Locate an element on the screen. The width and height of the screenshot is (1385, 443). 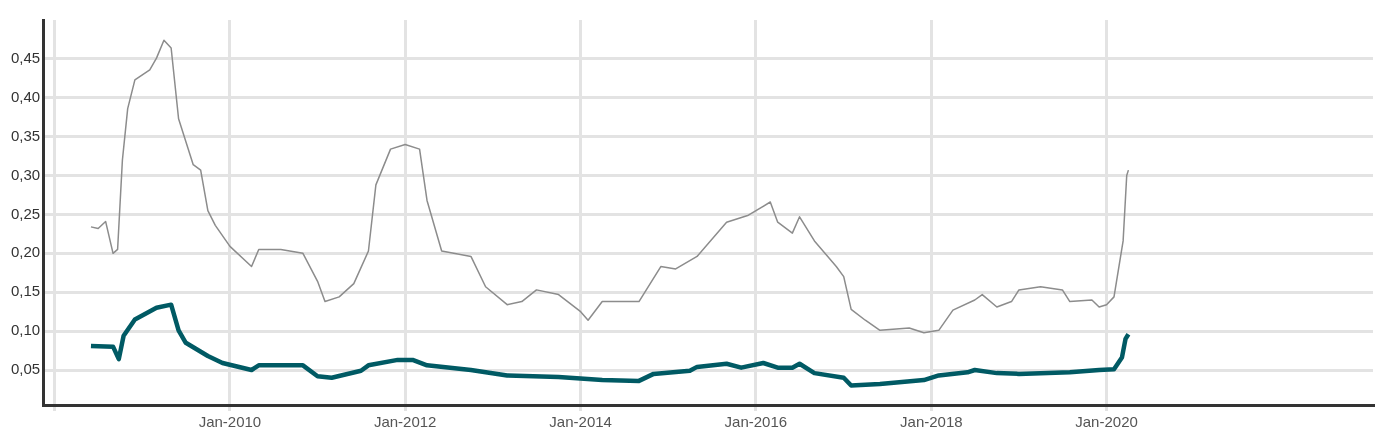
y-tick-label: 0,35 is located at coordinates (25, 135).